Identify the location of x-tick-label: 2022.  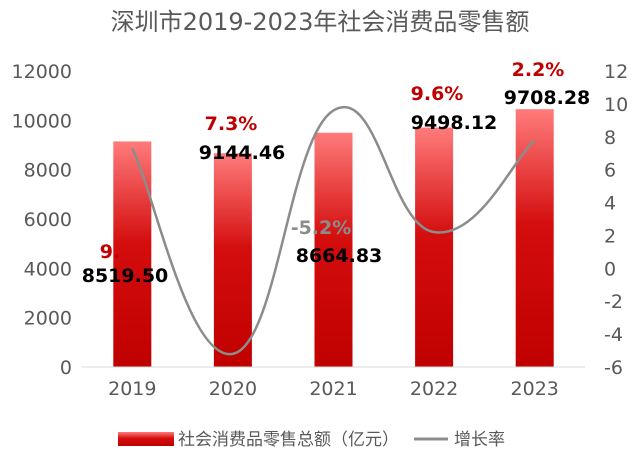
(434, 389).